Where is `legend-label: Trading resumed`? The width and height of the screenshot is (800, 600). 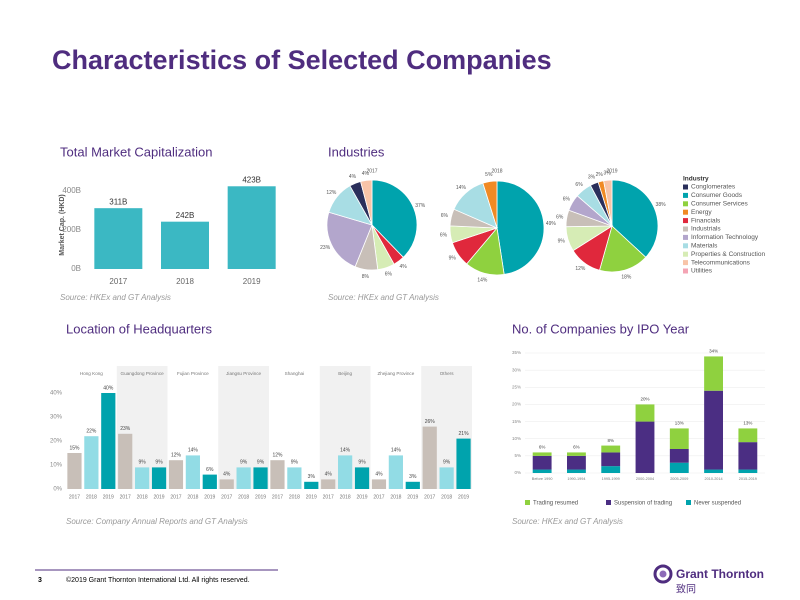 legend-label: Trading resumed is located at coordinates (555, 504).